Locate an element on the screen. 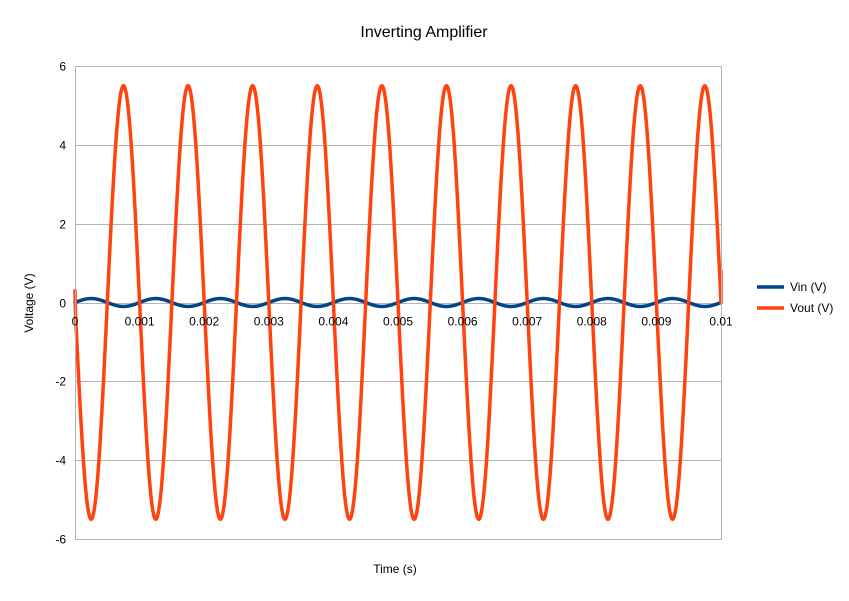 The image size is (849, 601). x-axis-label: Time (s) is located at coordinates (395, 569).